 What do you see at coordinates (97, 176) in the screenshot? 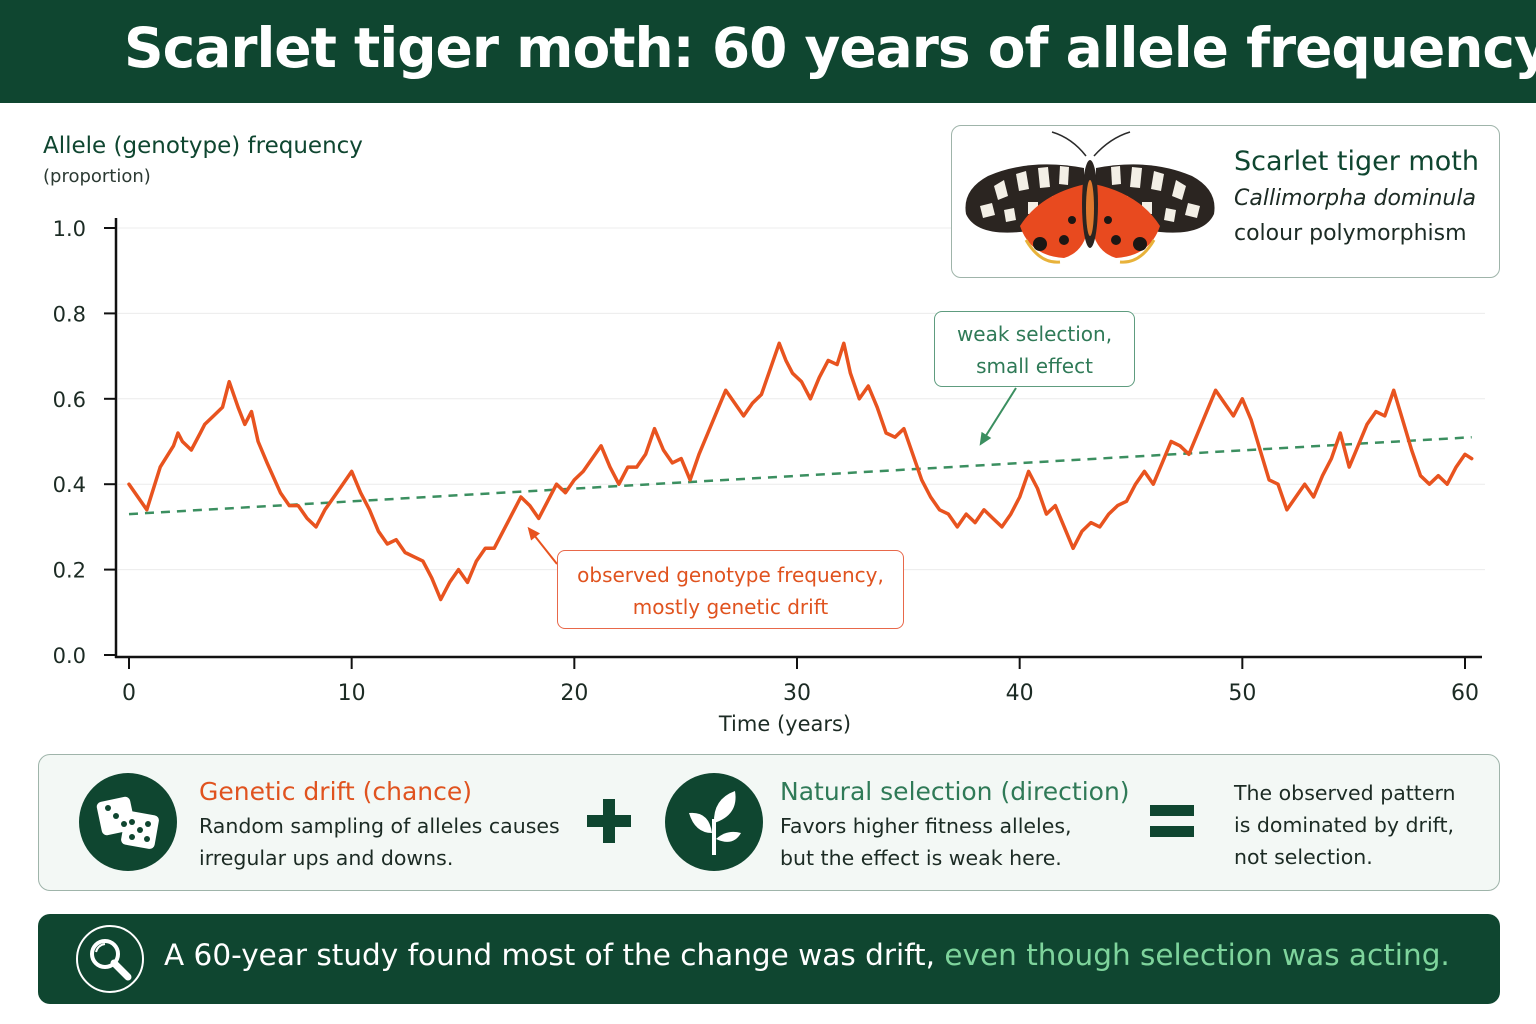
I see `y-axis-unit: (proportion)` at bounding box center [97, 176].